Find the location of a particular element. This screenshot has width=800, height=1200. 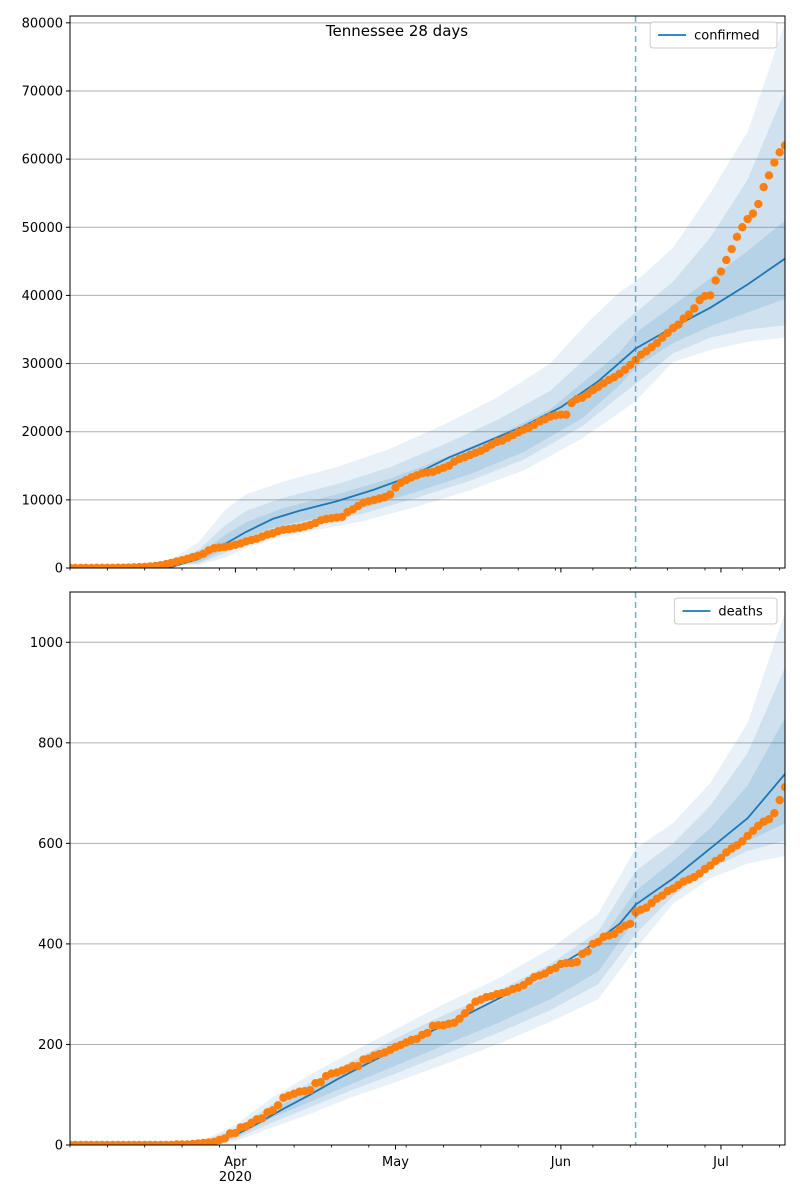

legend: confirmed is located at coordinates (713, 35).